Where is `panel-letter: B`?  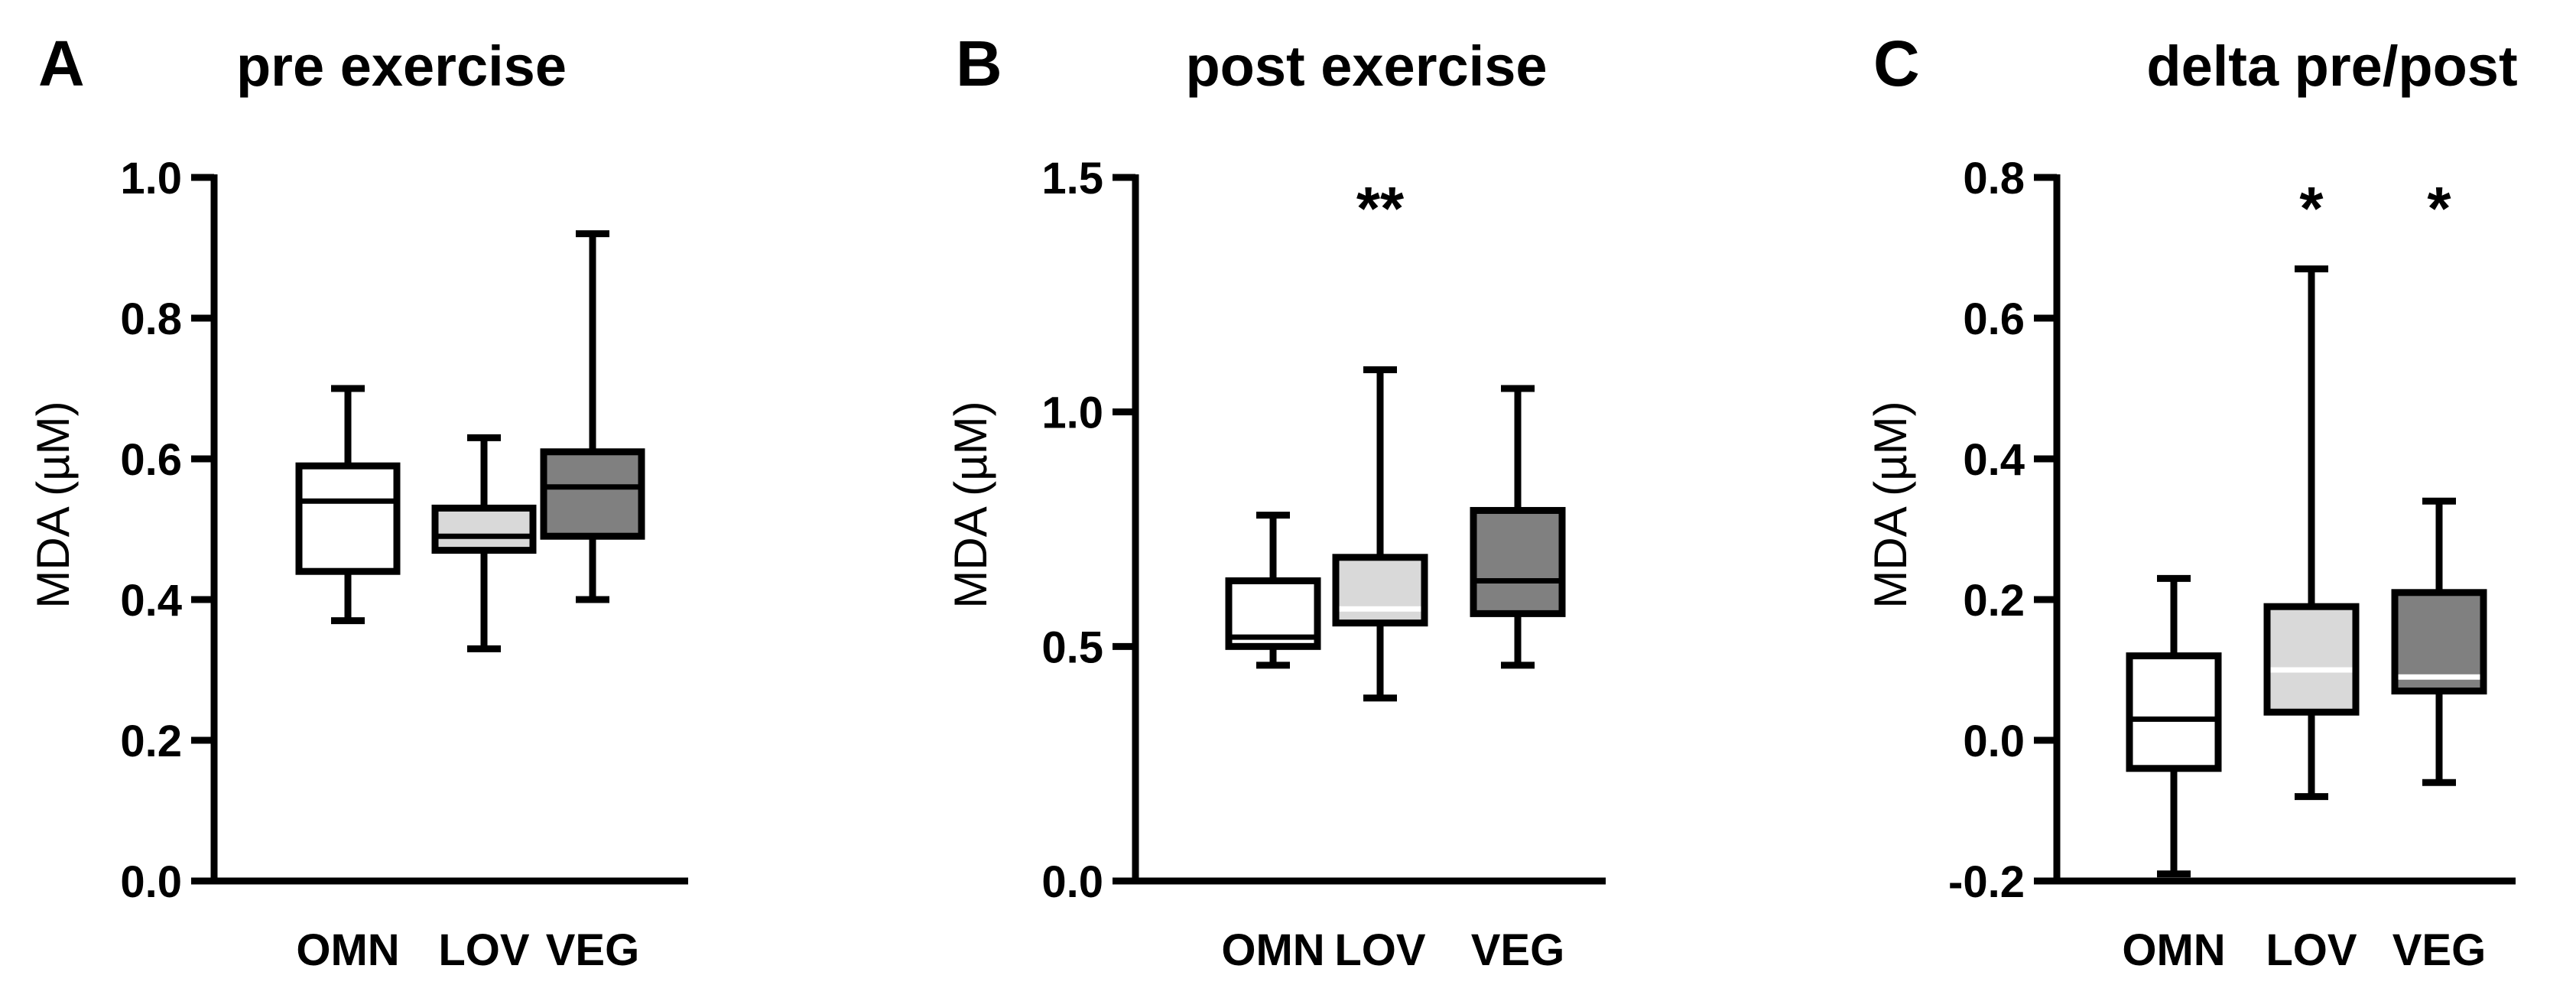 panel-letter: B is located at coordinates (979, 63).